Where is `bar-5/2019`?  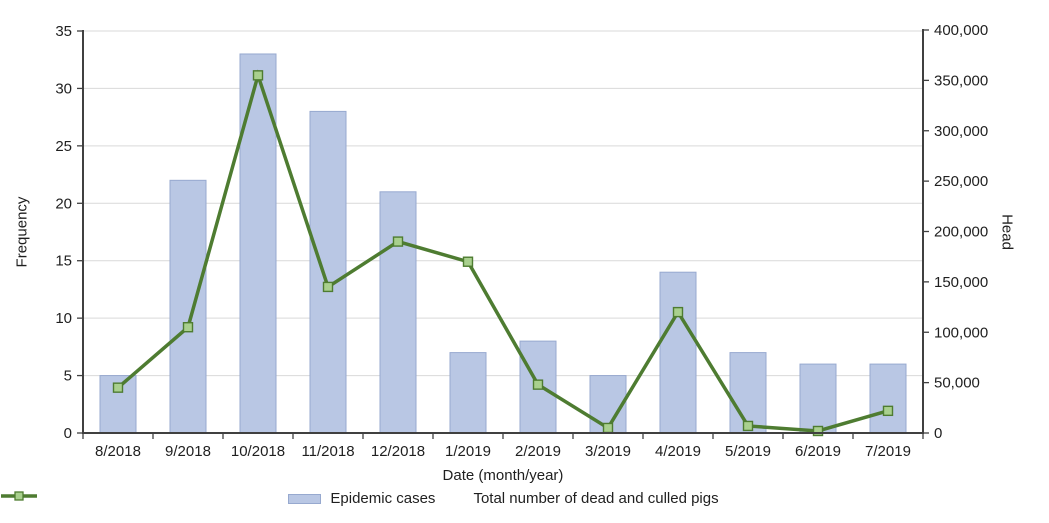 bar-5/2019 is located at coordinates (748, 393).